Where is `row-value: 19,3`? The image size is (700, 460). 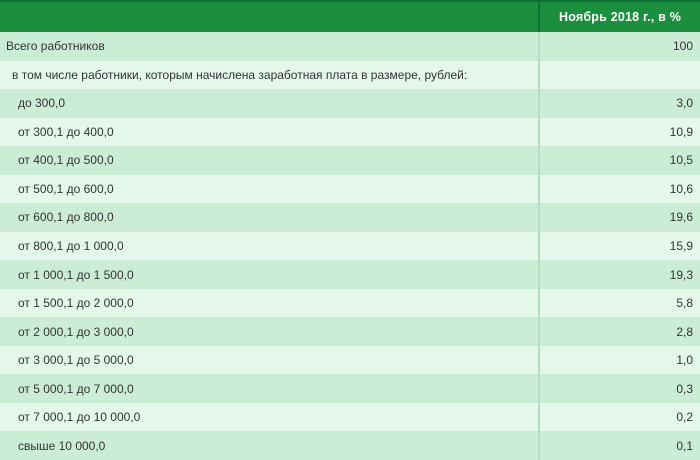 row-value: 19,3 is located at coordinates (619, 274).